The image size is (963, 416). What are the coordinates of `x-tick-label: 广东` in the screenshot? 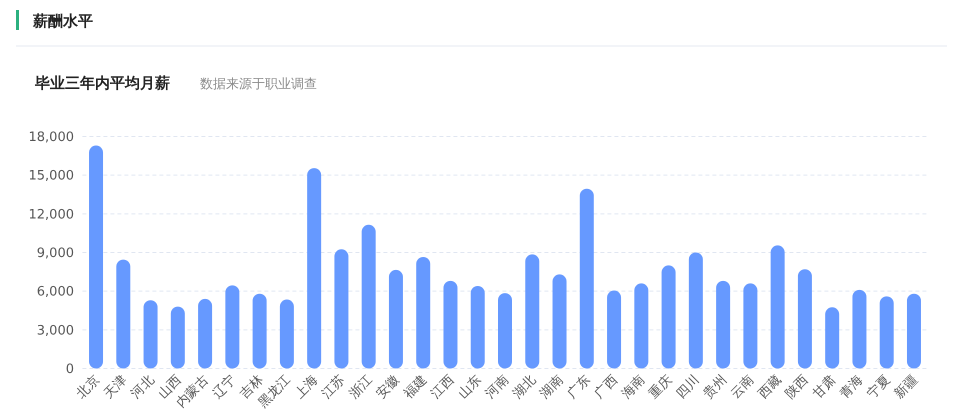 It's located at (579, 387).